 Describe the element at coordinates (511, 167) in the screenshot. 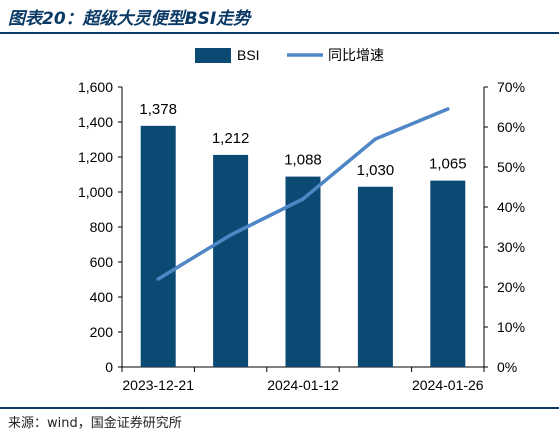

I see `right-tick-label: 50%` at that location.